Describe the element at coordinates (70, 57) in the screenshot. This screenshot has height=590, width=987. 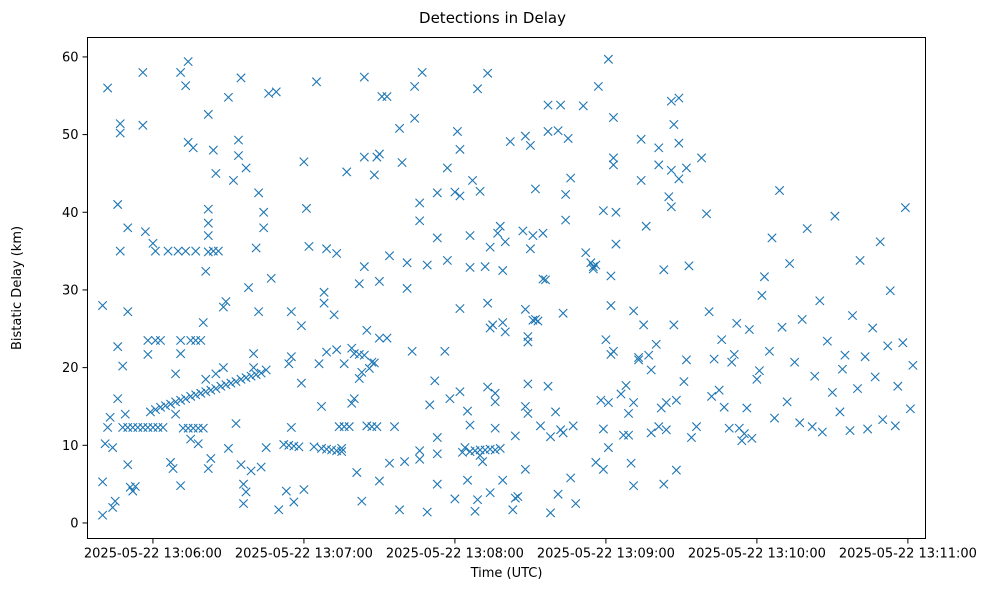
I see `y-tick-label: 60` at that location.